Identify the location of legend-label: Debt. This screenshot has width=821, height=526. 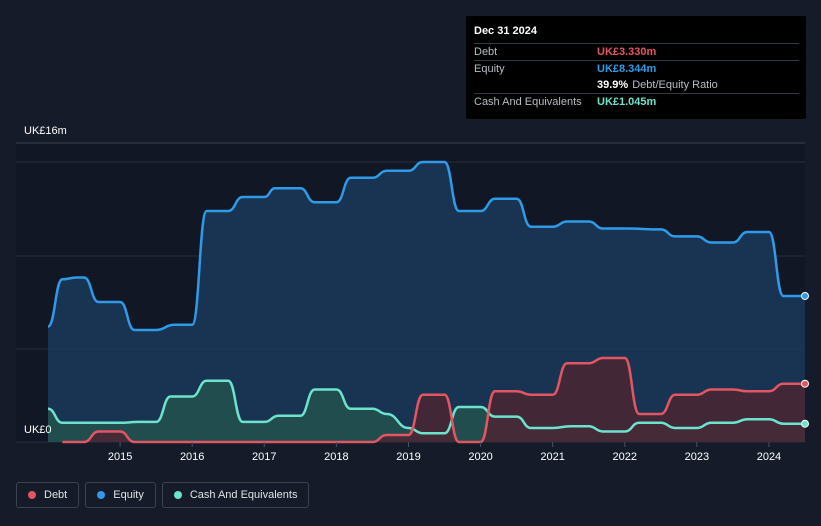
(56, 495).